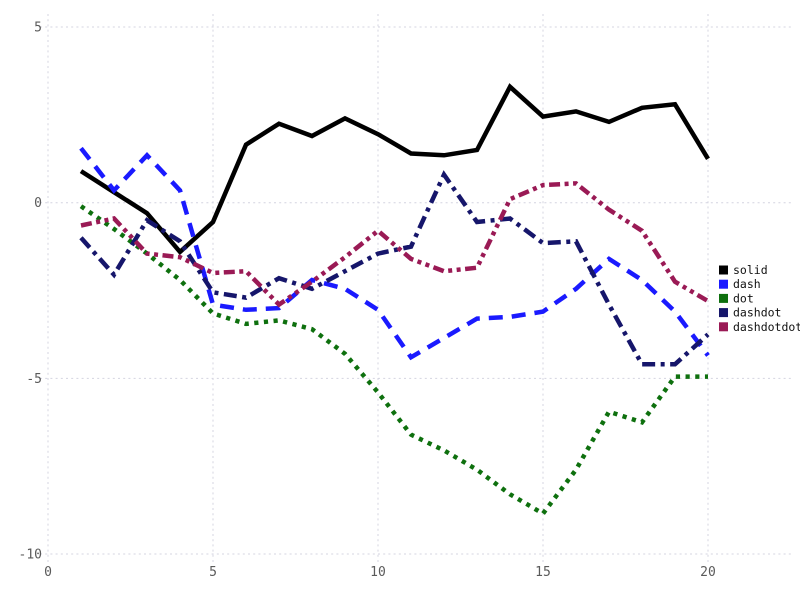  Describe the element at coordinates (708, 572) in the screenshot. I see `x-tick-label: 20` at that location.